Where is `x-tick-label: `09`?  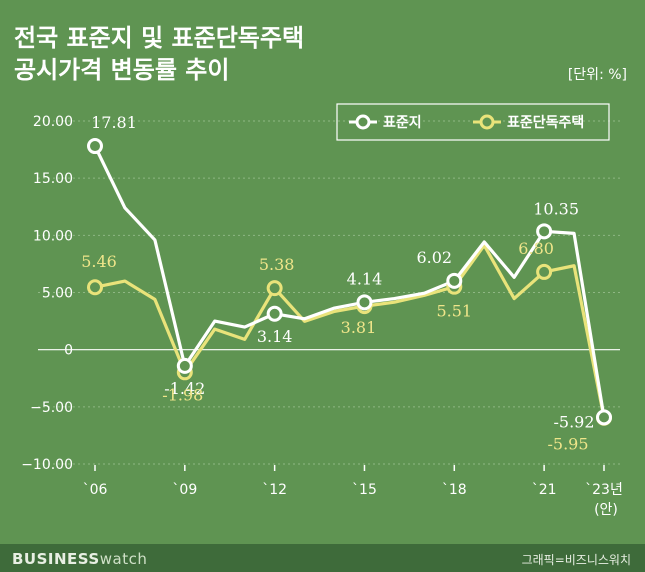 x-tick-label: `09 is located at coordinates (184, 490).